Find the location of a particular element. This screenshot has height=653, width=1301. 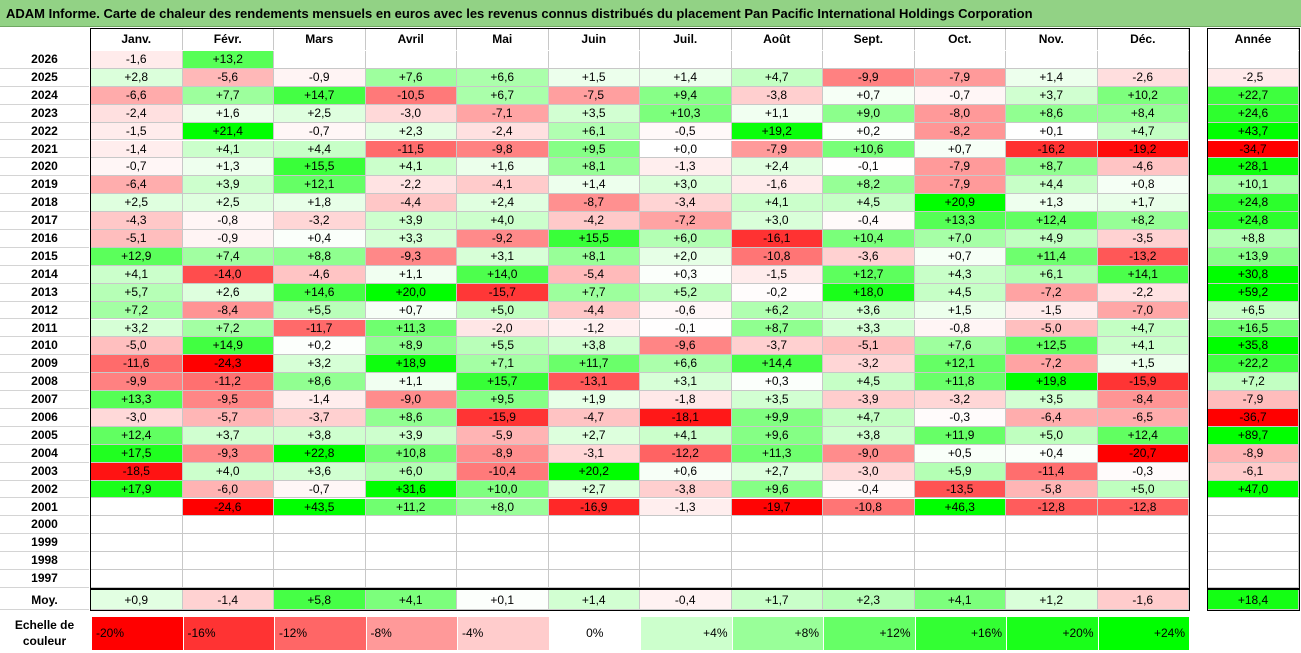

heatmap-cell: -3,4 is located at coordinates (686, 203).